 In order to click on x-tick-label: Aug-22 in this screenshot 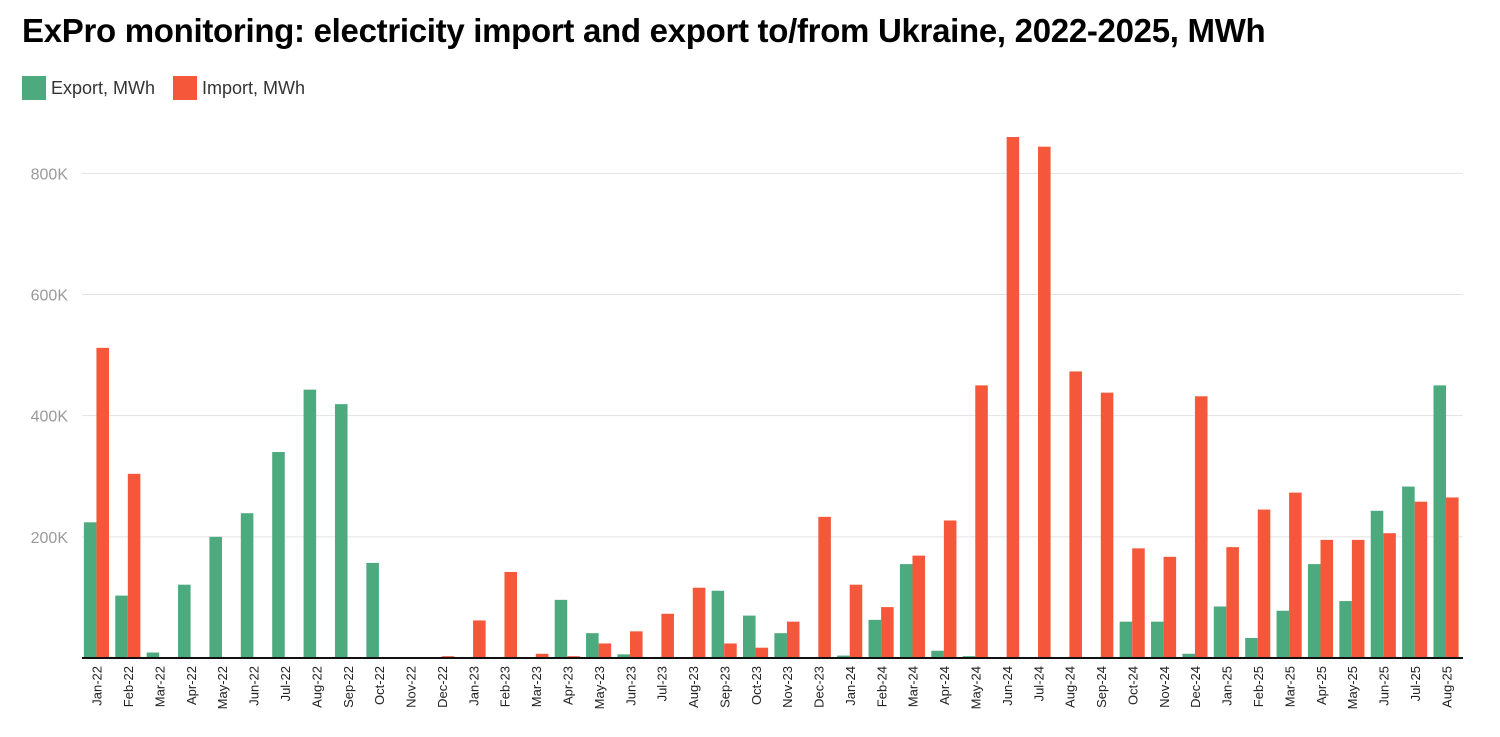, I will do `click(316, 687)`.